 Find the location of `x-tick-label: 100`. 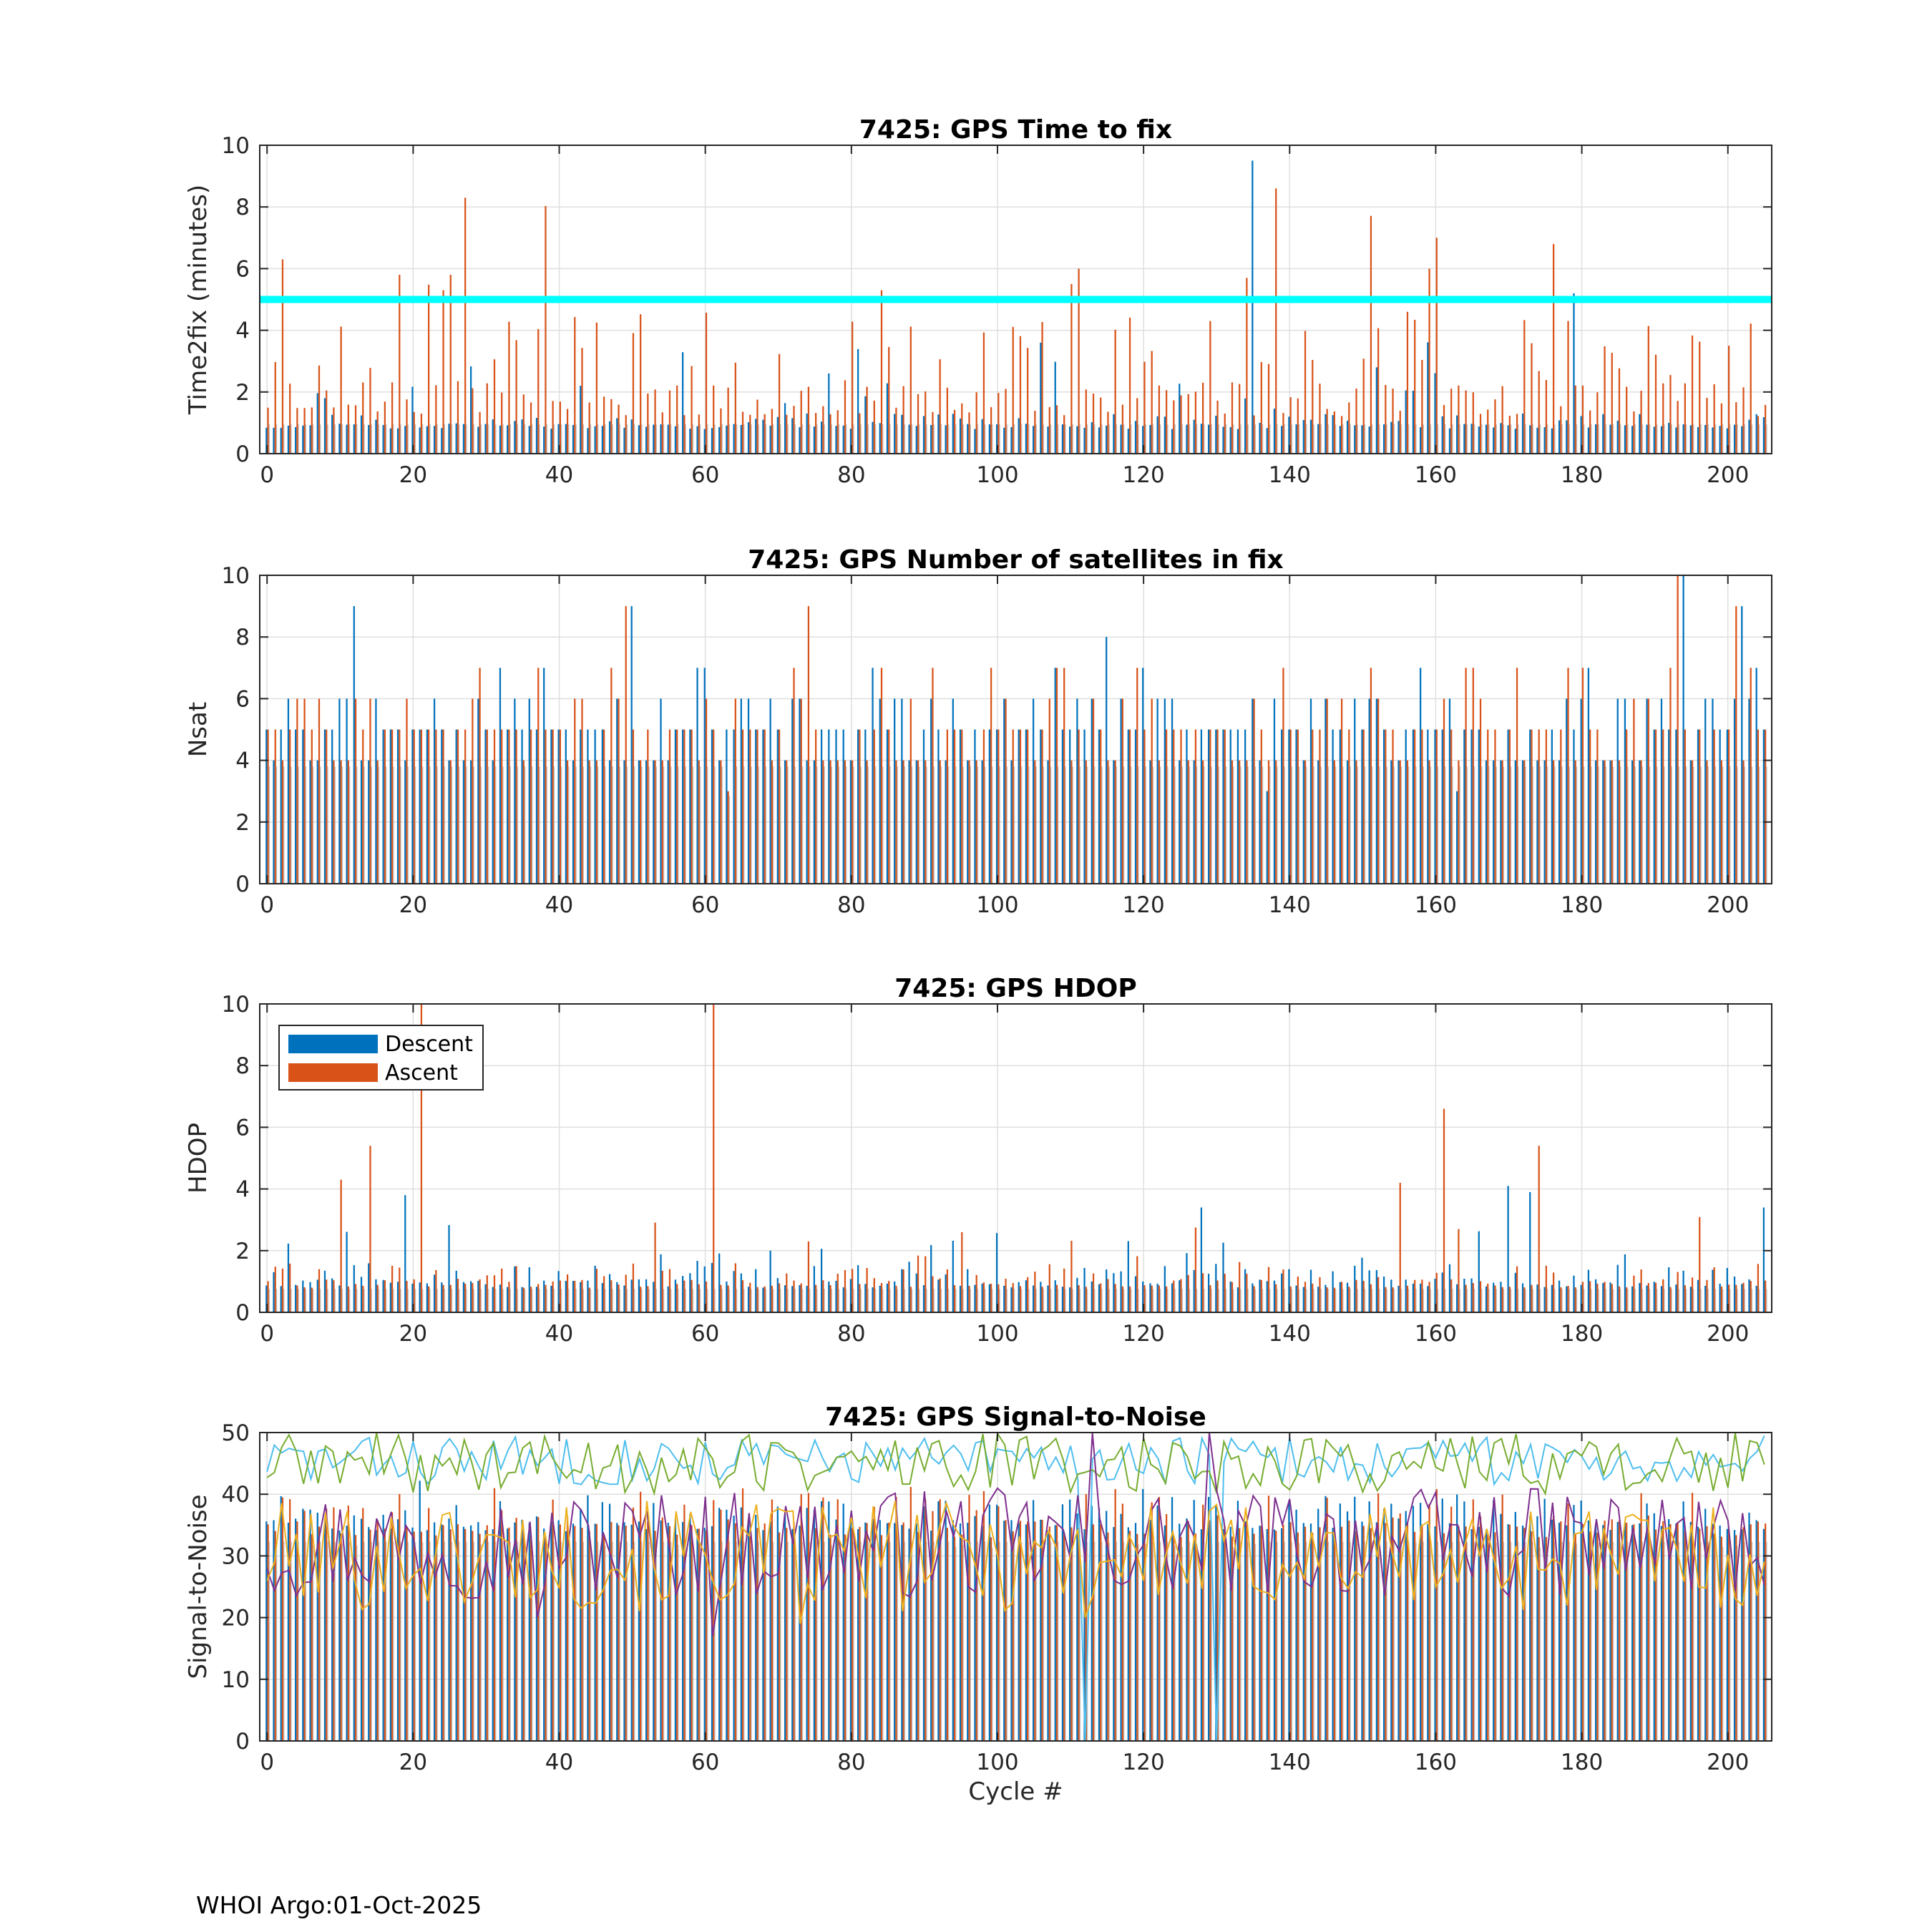

x-tick-label: 100 is located at coordinates (997, 1334).